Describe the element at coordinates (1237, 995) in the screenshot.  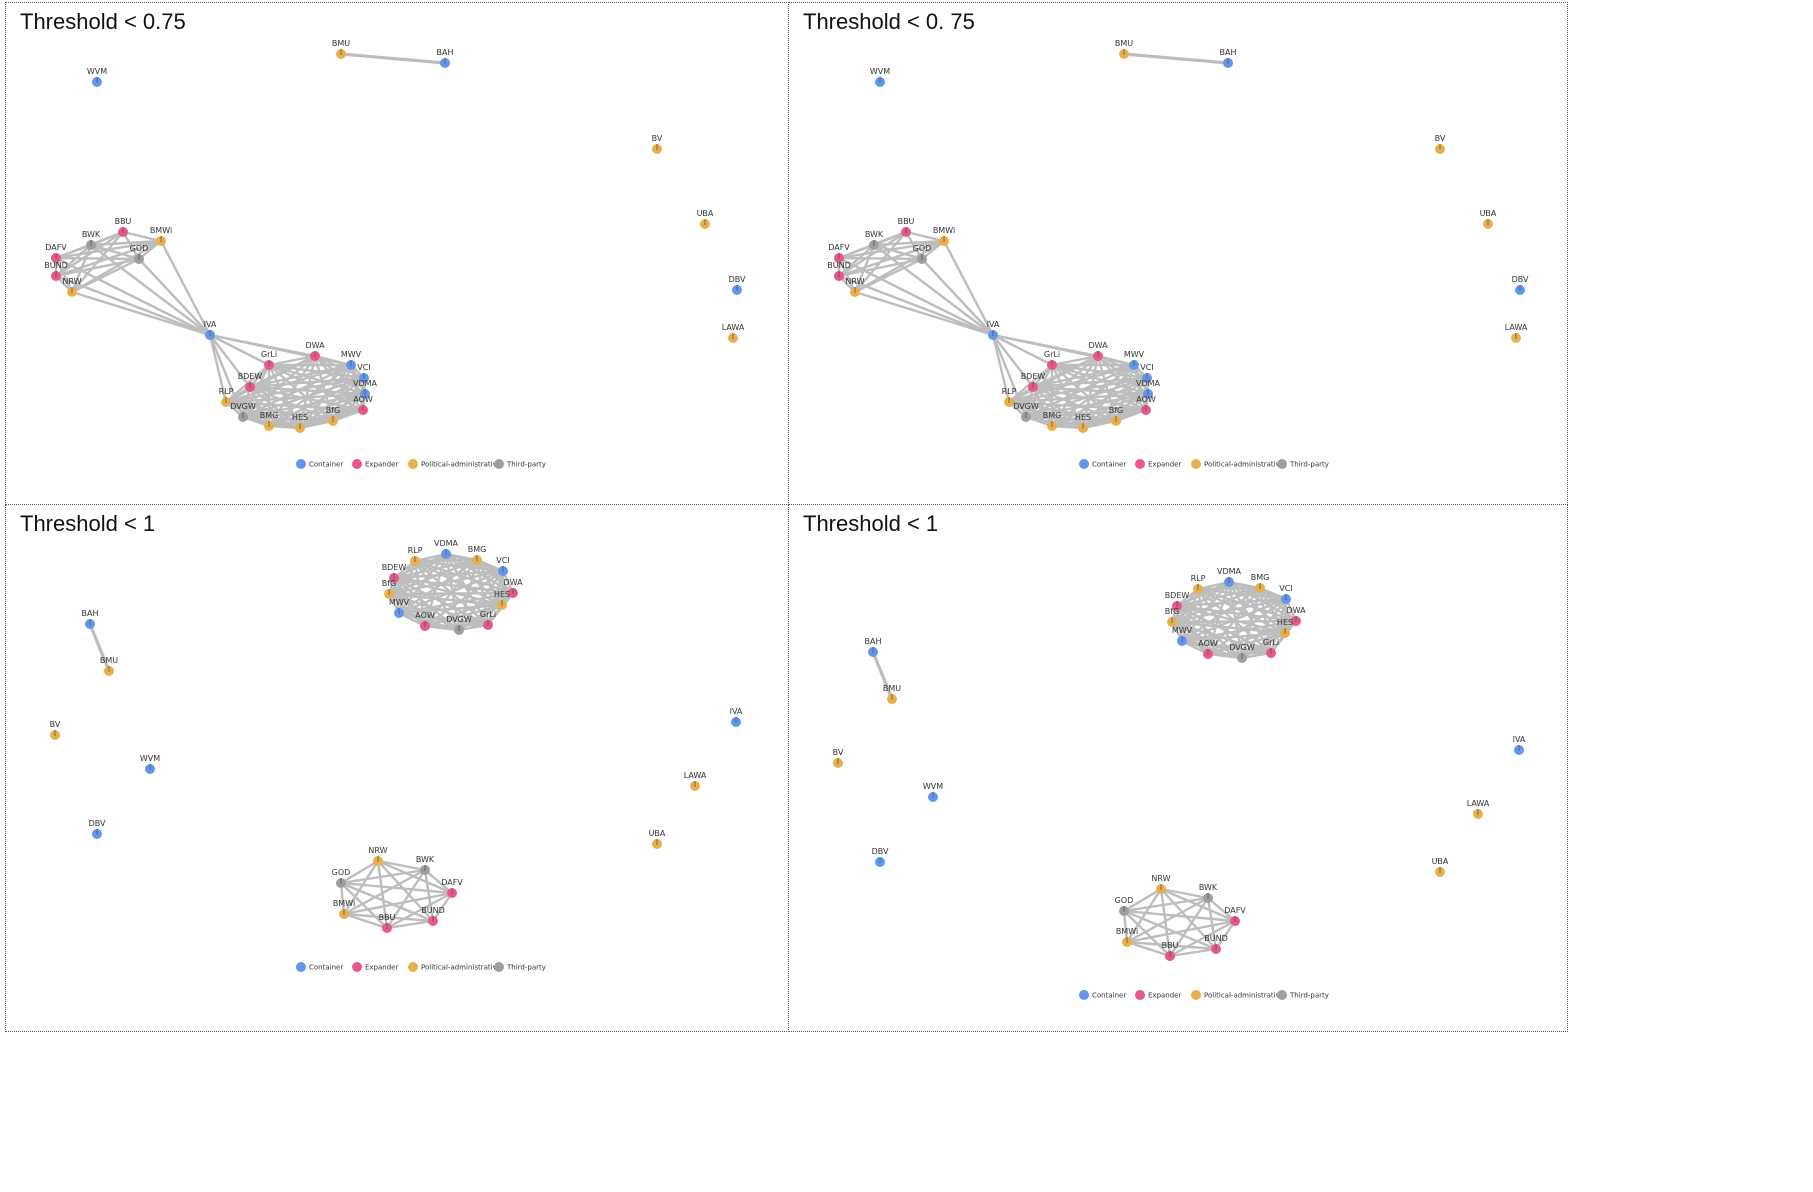
I see `legend-item-political-administrative: Political-administrative` at that location.